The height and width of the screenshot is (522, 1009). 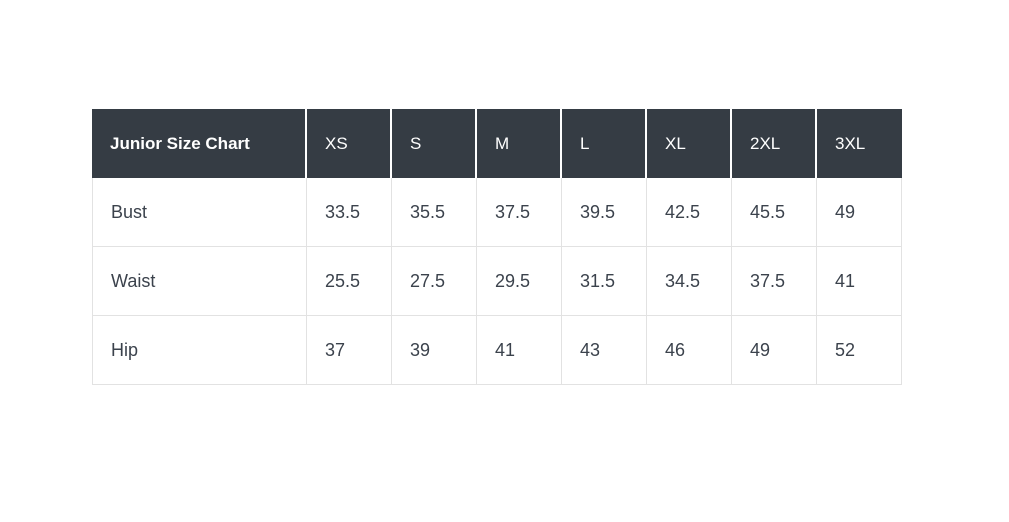 I want to click on cell: 27.5, so click(x=434, y=281).